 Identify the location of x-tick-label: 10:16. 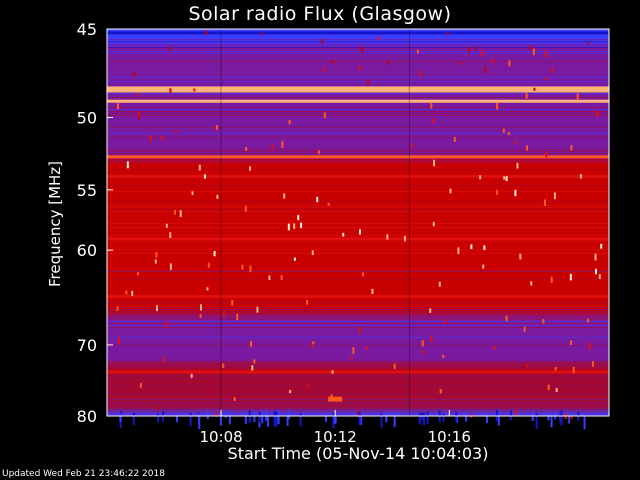
(449, 437).